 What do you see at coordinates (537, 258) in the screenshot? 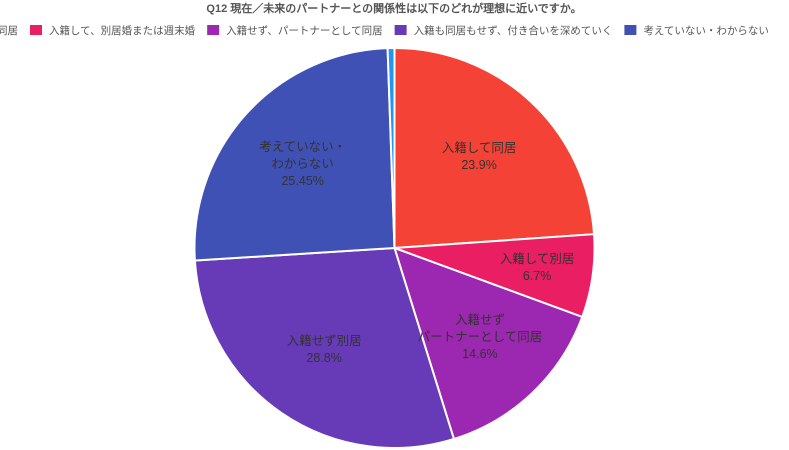
I see `slice-label: 入籍して別居` at bounding box center [537, 258].